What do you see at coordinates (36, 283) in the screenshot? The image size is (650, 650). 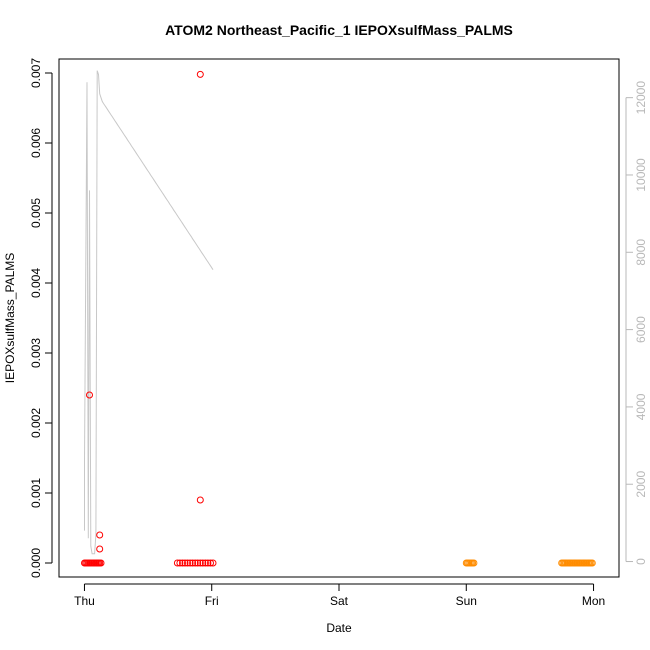 I see `y-tick-label: 0.004` at bounding box center [36, 283].